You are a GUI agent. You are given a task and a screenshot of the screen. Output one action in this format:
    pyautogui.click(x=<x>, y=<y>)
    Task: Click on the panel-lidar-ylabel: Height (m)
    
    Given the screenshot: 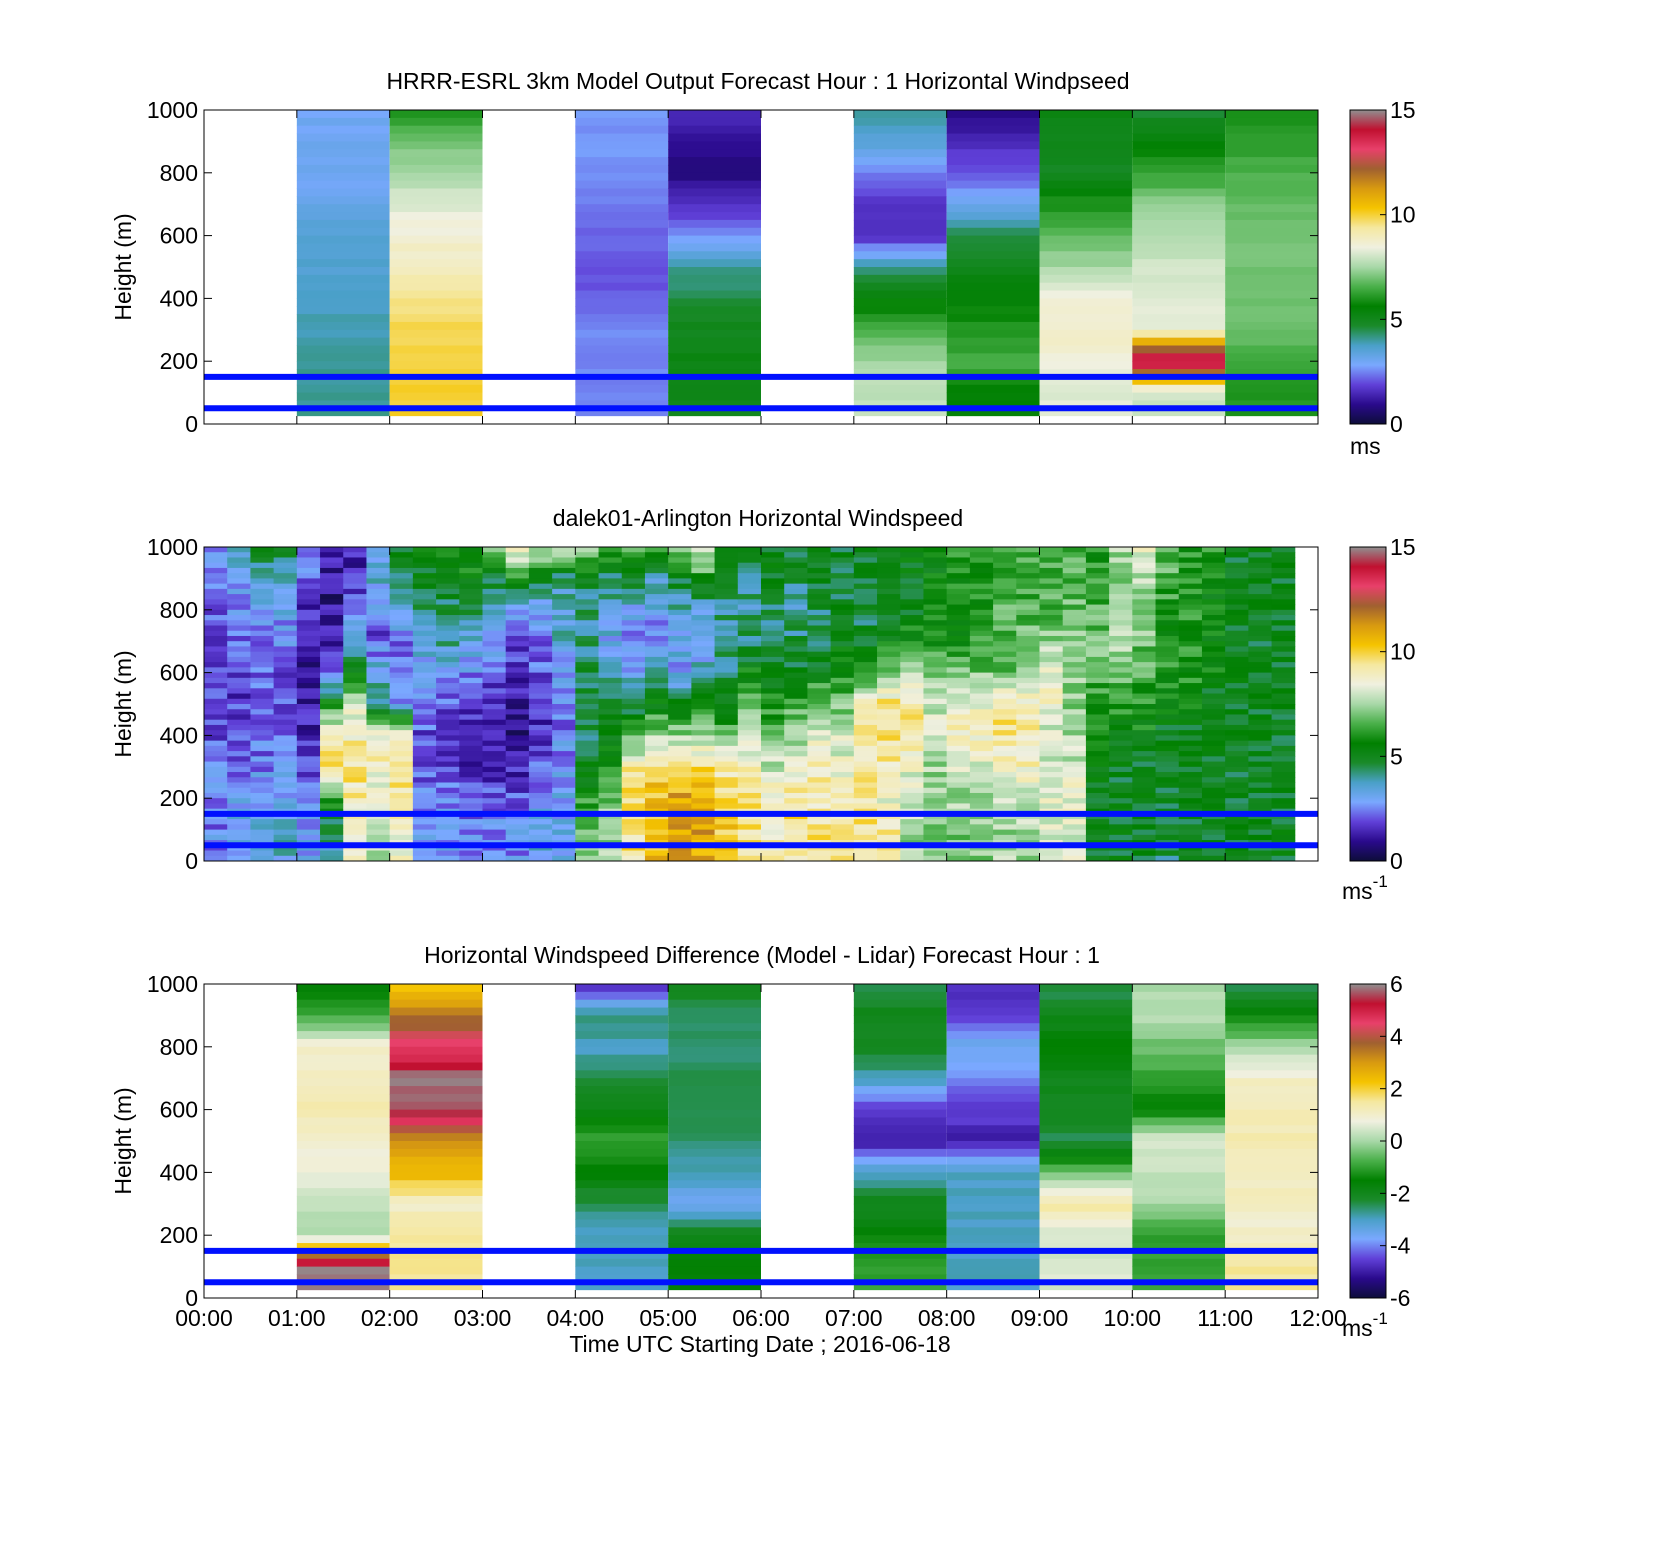 What is the action you would take?
    pyautogui.click(x=123, y=703)
    